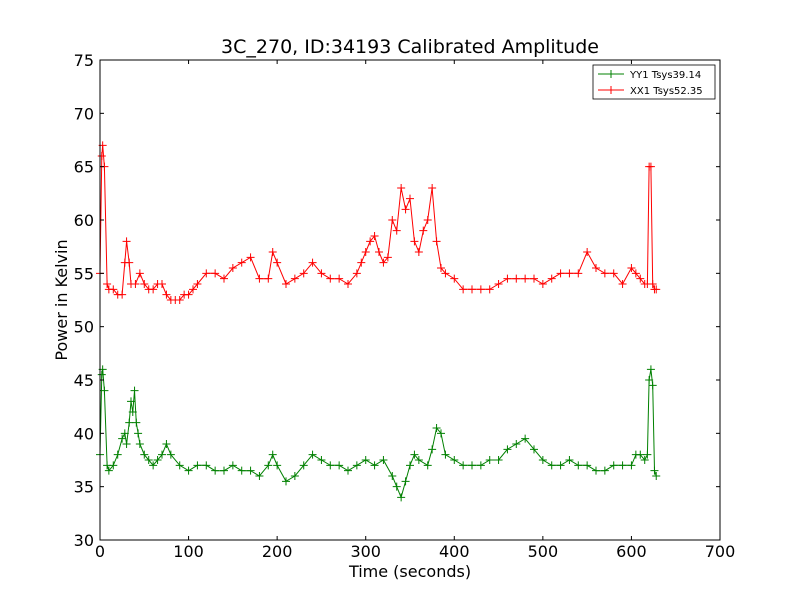 The height and width of the screenshot is (600, 800). Describe the element at coordinates (454, 551) in the screenshot. I see `x-tick-label: 400` at that location.